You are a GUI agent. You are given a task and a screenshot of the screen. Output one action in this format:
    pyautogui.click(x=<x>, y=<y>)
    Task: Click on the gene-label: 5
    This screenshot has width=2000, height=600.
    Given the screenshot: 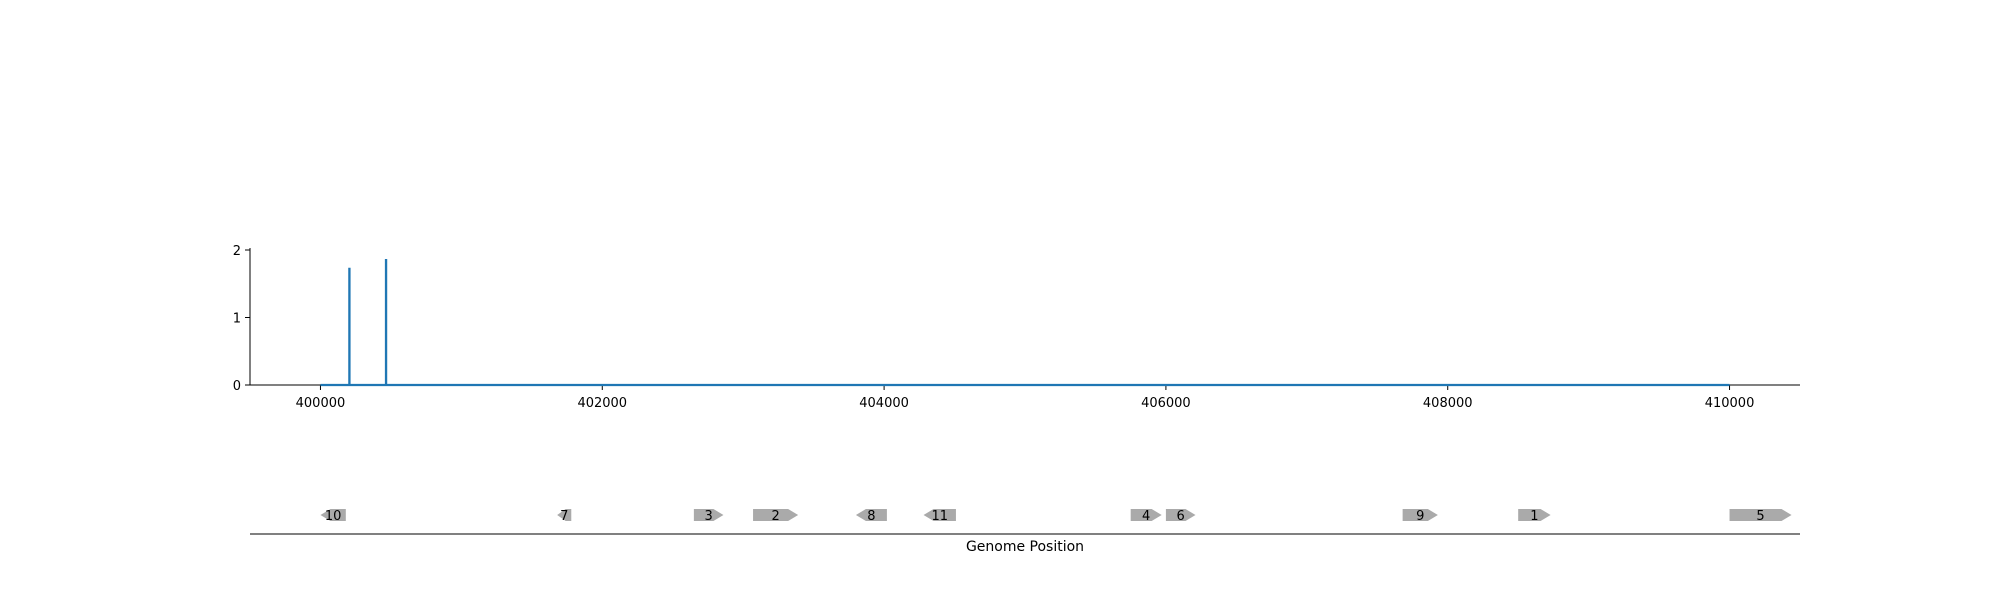 What is the action you would take?
    pyautogui.click(x=1760, y=516)
    